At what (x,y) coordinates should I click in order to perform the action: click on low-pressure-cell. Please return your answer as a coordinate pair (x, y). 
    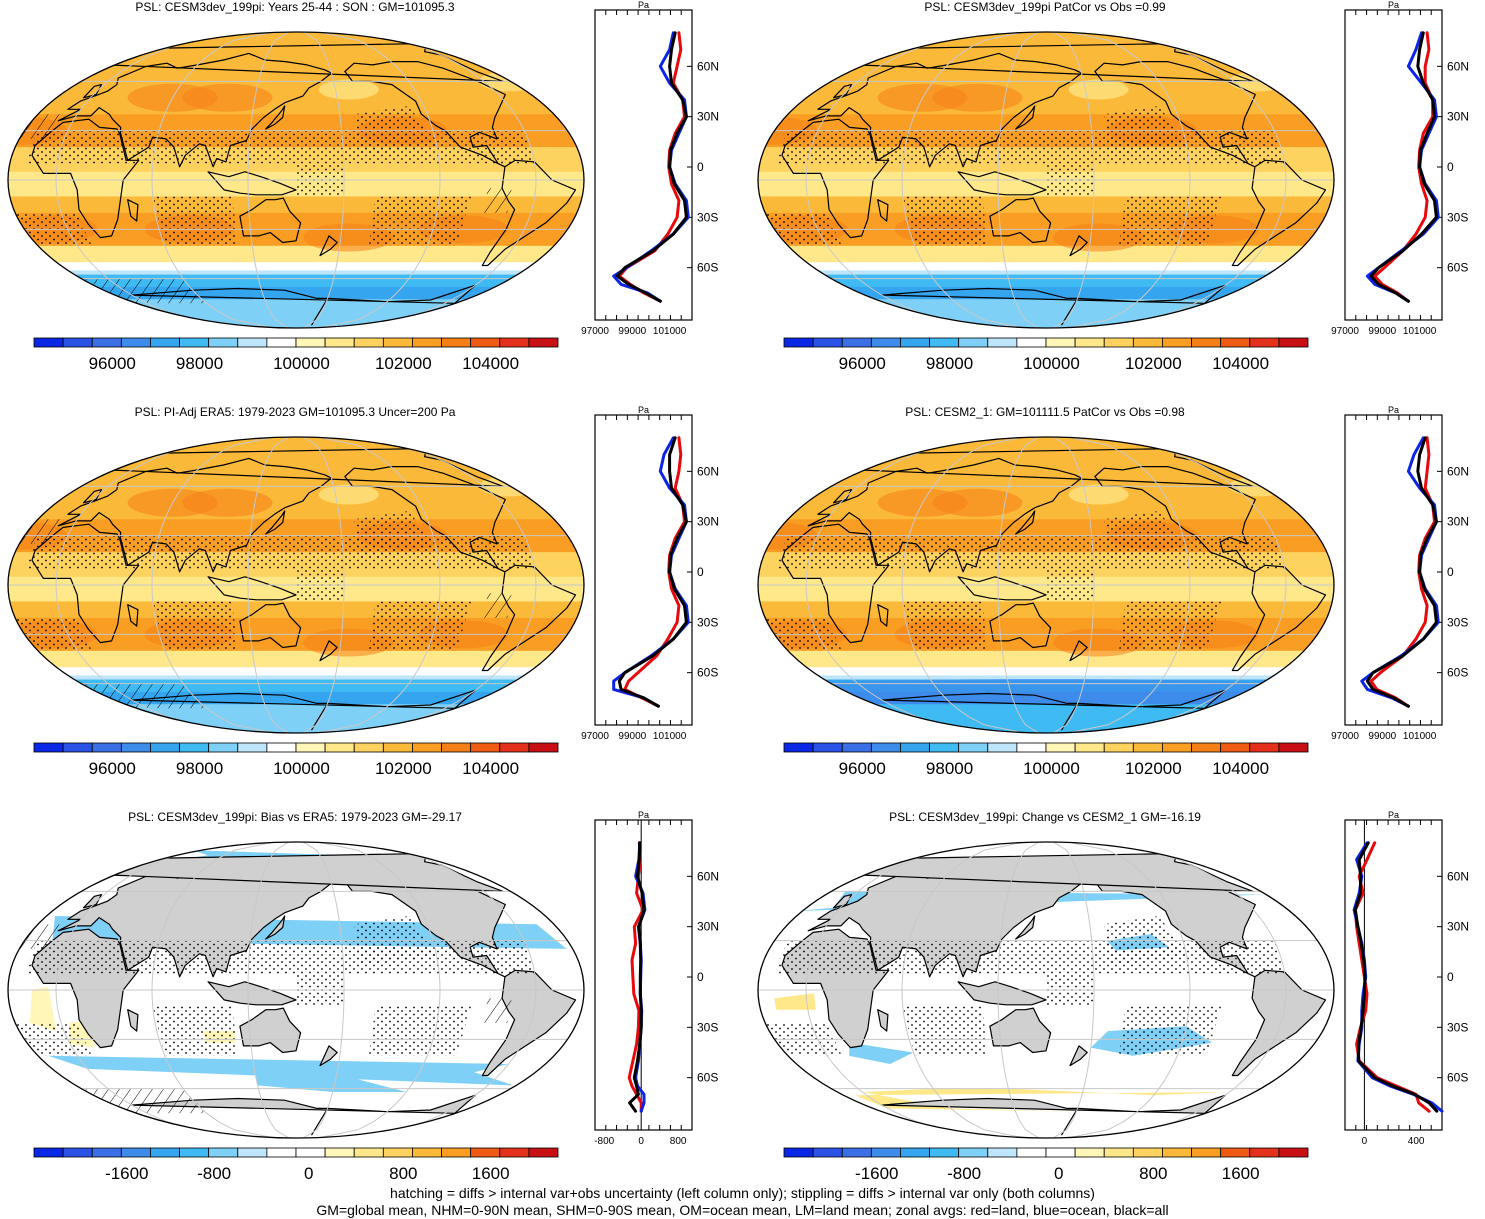
    Looking at the image, I should click on (348, 89).